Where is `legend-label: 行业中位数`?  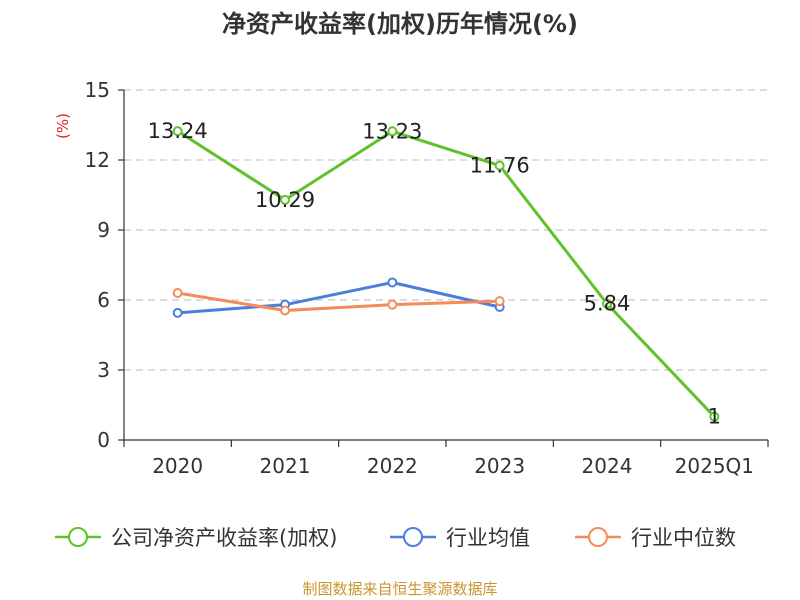 legend-label: 行业中位数 is located at coordinates (683, 538).